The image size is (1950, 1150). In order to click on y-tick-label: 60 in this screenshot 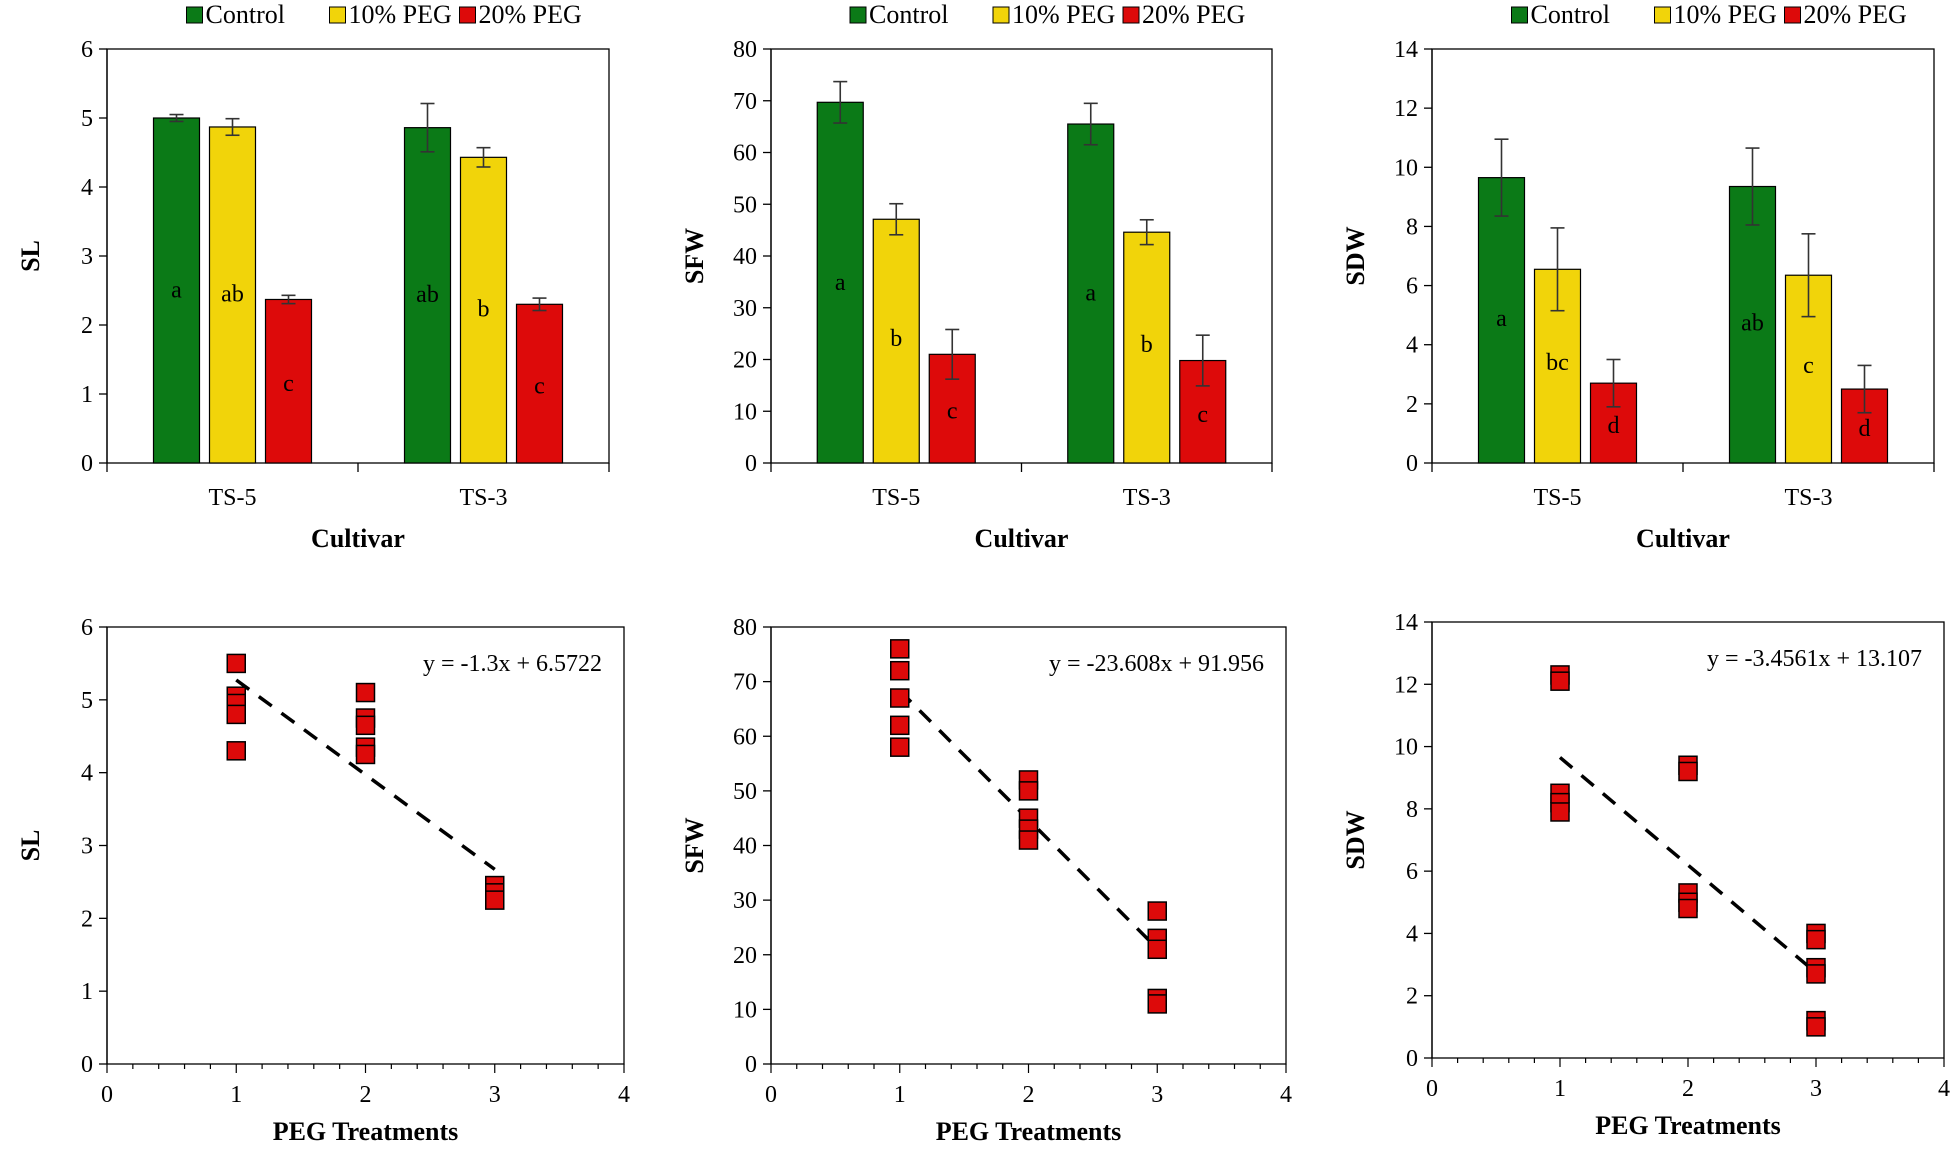, I will do `click(745, 154)`.